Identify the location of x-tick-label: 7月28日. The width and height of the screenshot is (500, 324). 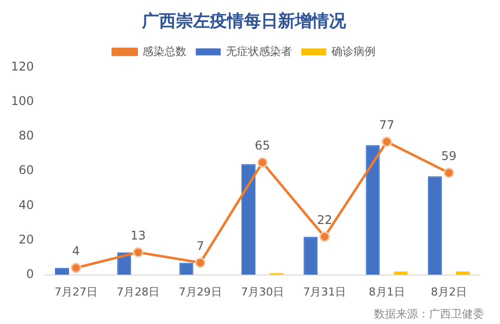
(138, 291).